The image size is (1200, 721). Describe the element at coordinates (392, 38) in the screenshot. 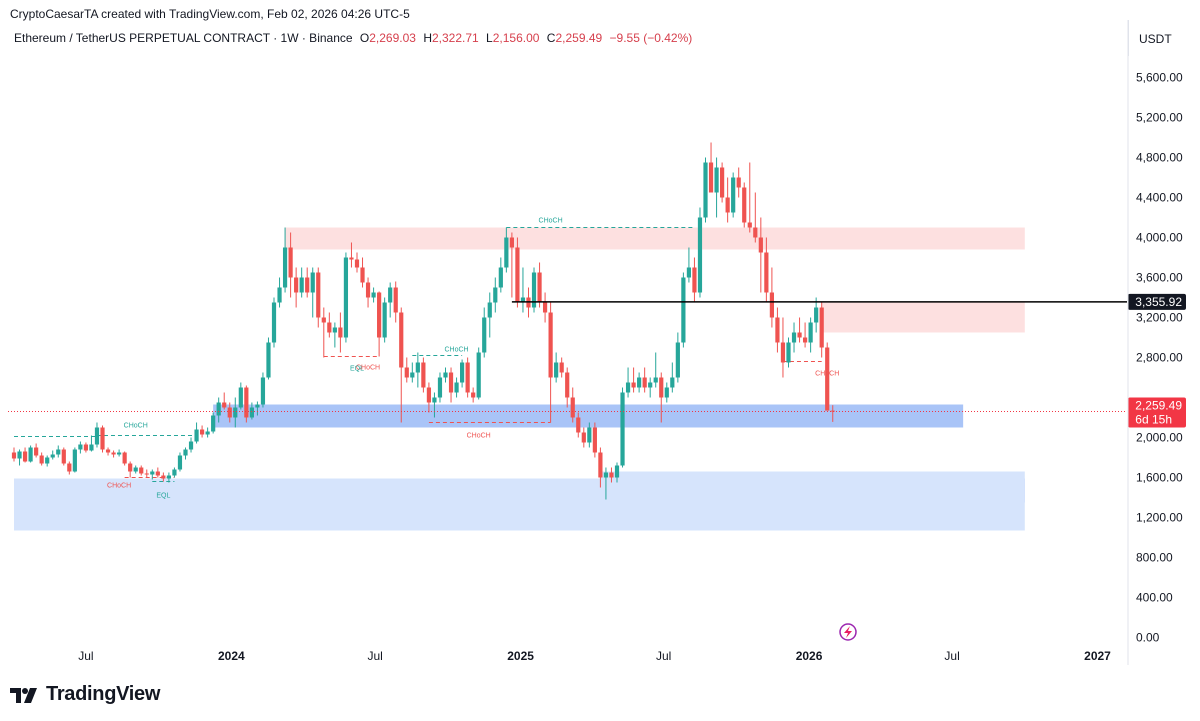

I see `open-value: 2,269.03` at that location.